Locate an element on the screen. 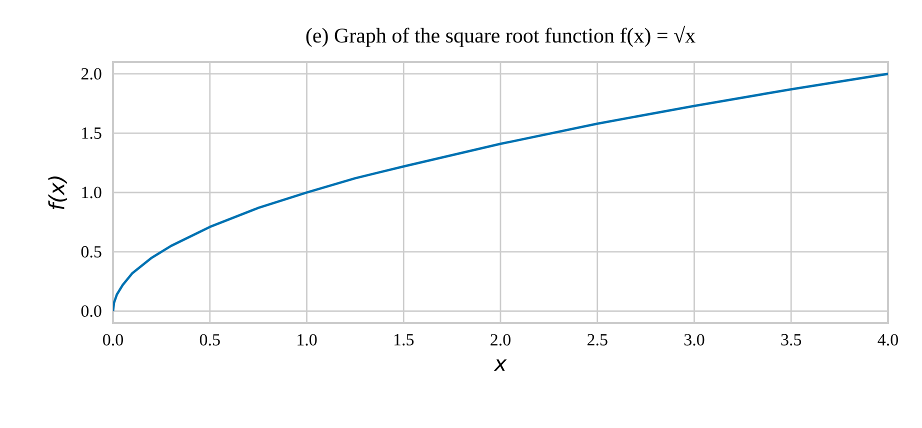  x-tick-label: 2.0 is located at coordinates (500, 340).